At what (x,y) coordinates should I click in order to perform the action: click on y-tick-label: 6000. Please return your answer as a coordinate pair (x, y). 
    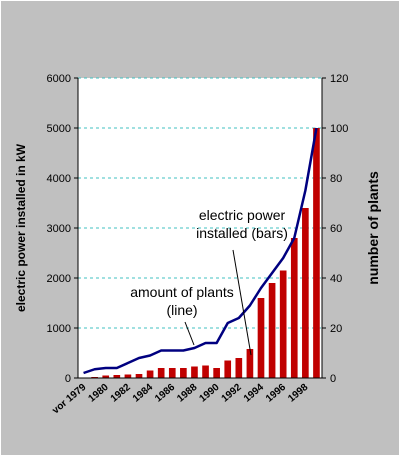
    Looking at the image, I should click on (59, 79).